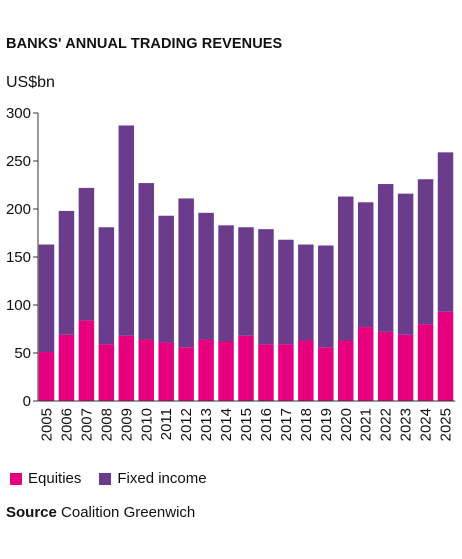 The height and width of the screenshot is (559, 462). What do you see at coordinates (346, 424) in the screenshot?
I see `x-tick-label: 2020` at bounding box center [346, 424].